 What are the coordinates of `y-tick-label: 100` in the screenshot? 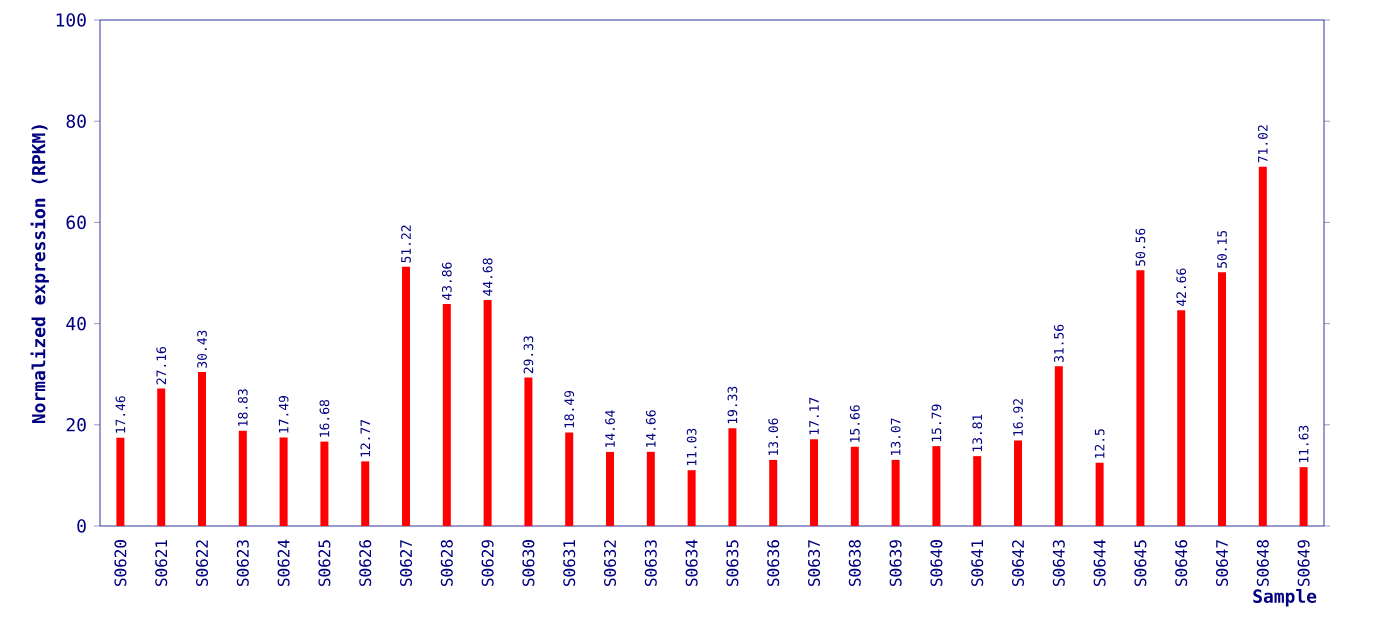 It's located at (71, 20).